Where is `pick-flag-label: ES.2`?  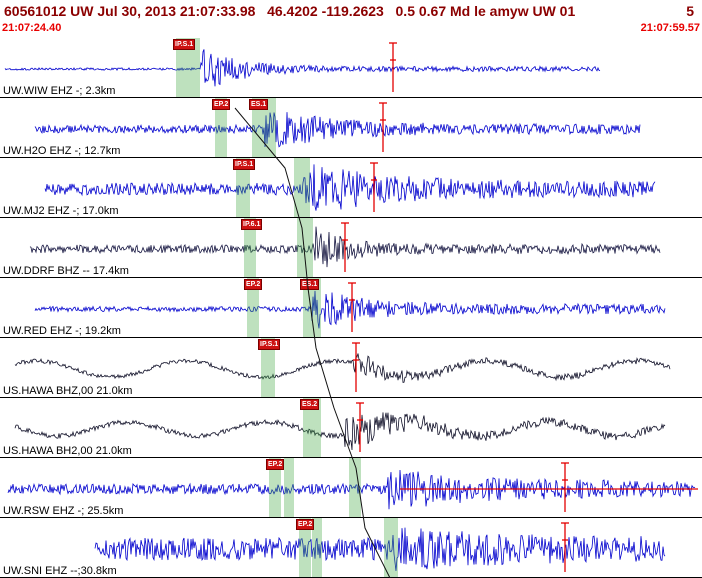 pick-flag-label: ES.2 is located at coordinates (310, 404).